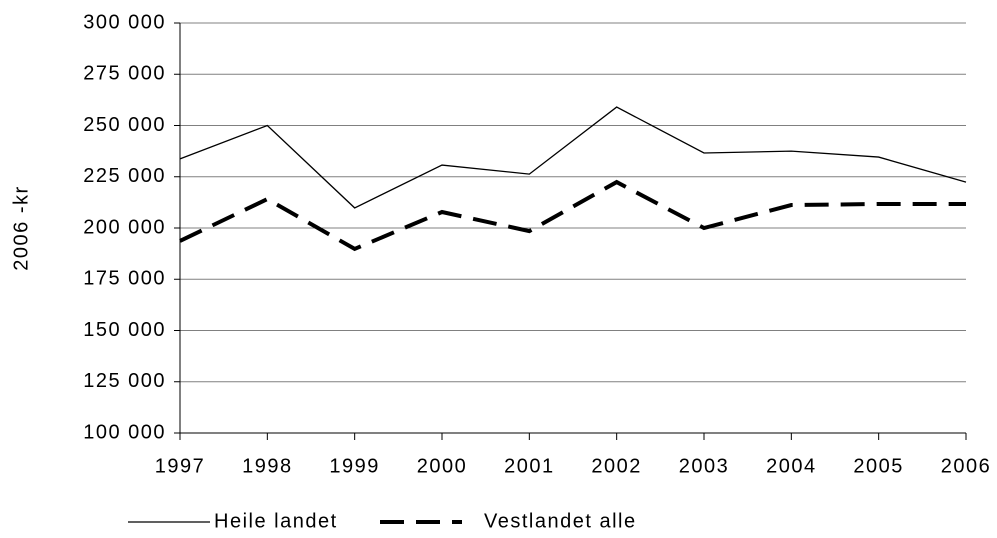 The width and height of the screenshot is (997, 538). Describe the element at coordinates (180, 466) in the screenshot. I see `x-tick-label: 1997` at that location.